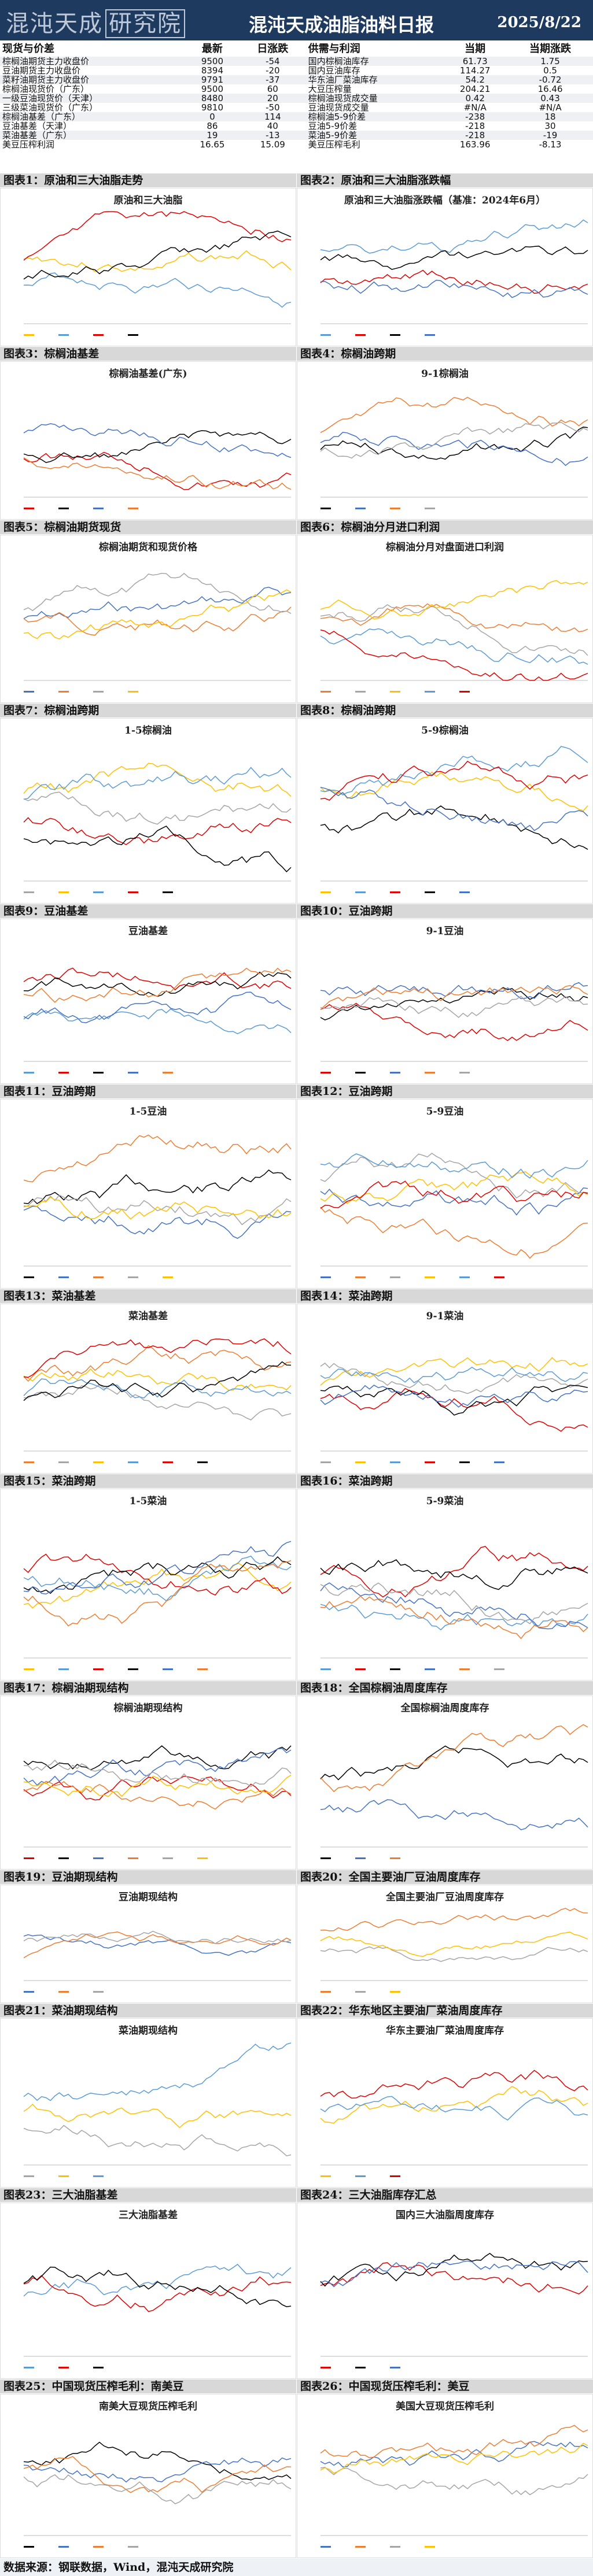 This screenshot has width=593, height=2576. I want to click on quotes-cell: 美豆压榨利润, so click(28, 144).